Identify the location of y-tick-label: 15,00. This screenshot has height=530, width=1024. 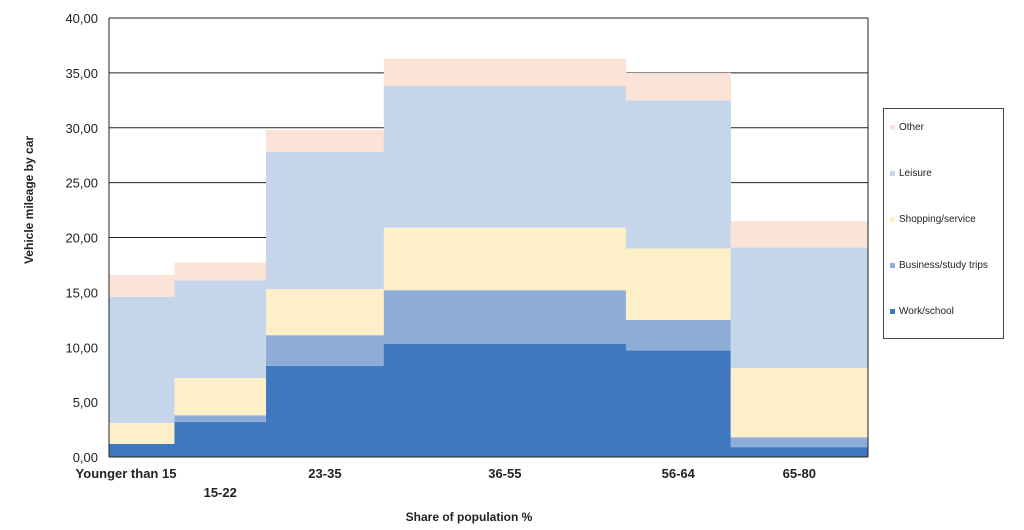
(81, 292).